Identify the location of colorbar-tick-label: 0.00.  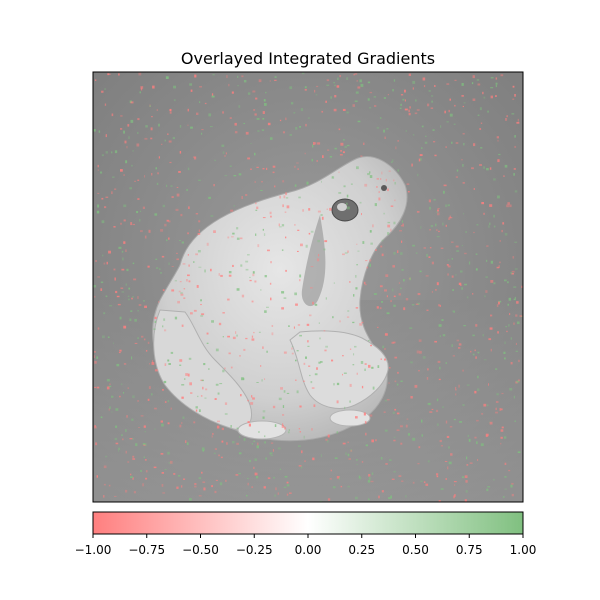
(308, 550).